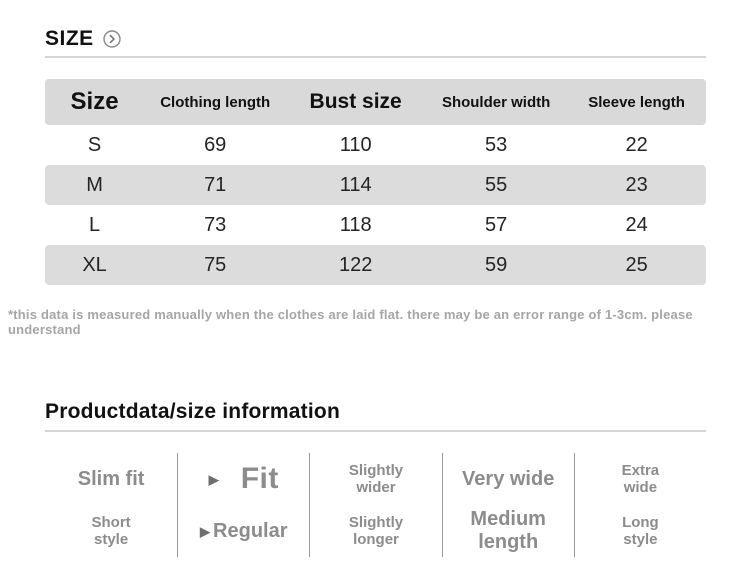 The image size is (750, 566). What do you see at coordinates (636, 224) in the screenshot?
I see `sleeve-length-value: 24` at bounding box center [636, 224].